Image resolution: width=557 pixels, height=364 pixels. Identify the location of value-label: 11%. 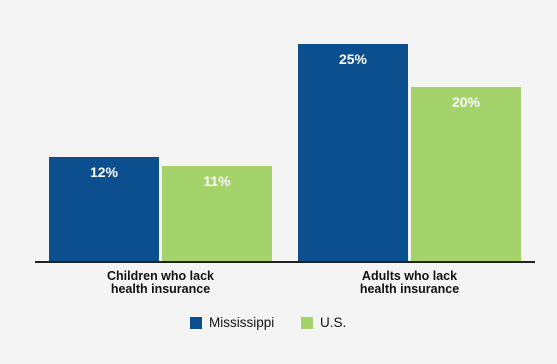
(217, 180).